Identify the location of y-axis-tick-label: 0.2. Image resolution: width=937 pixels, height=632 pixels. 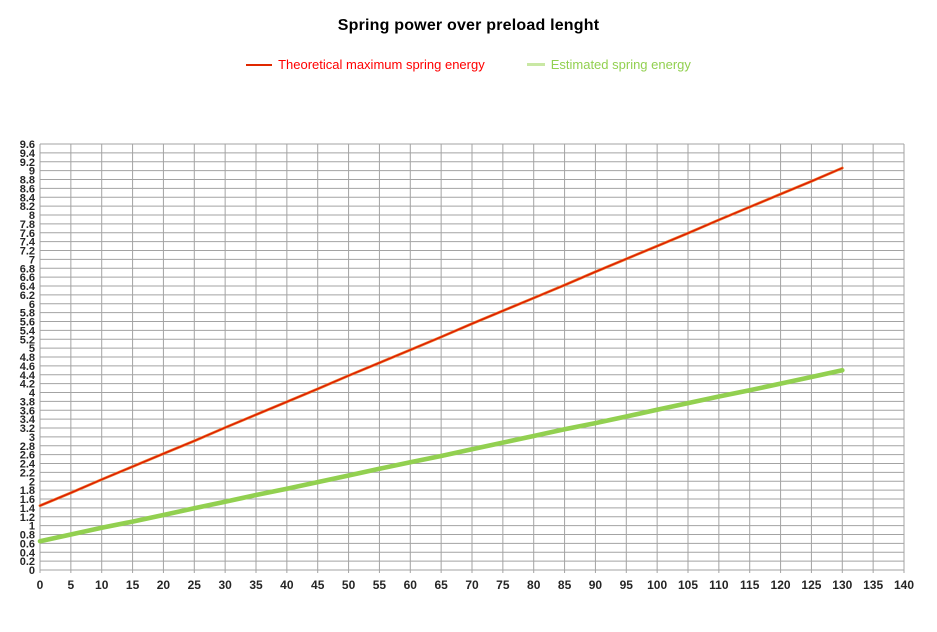
(27, 562).